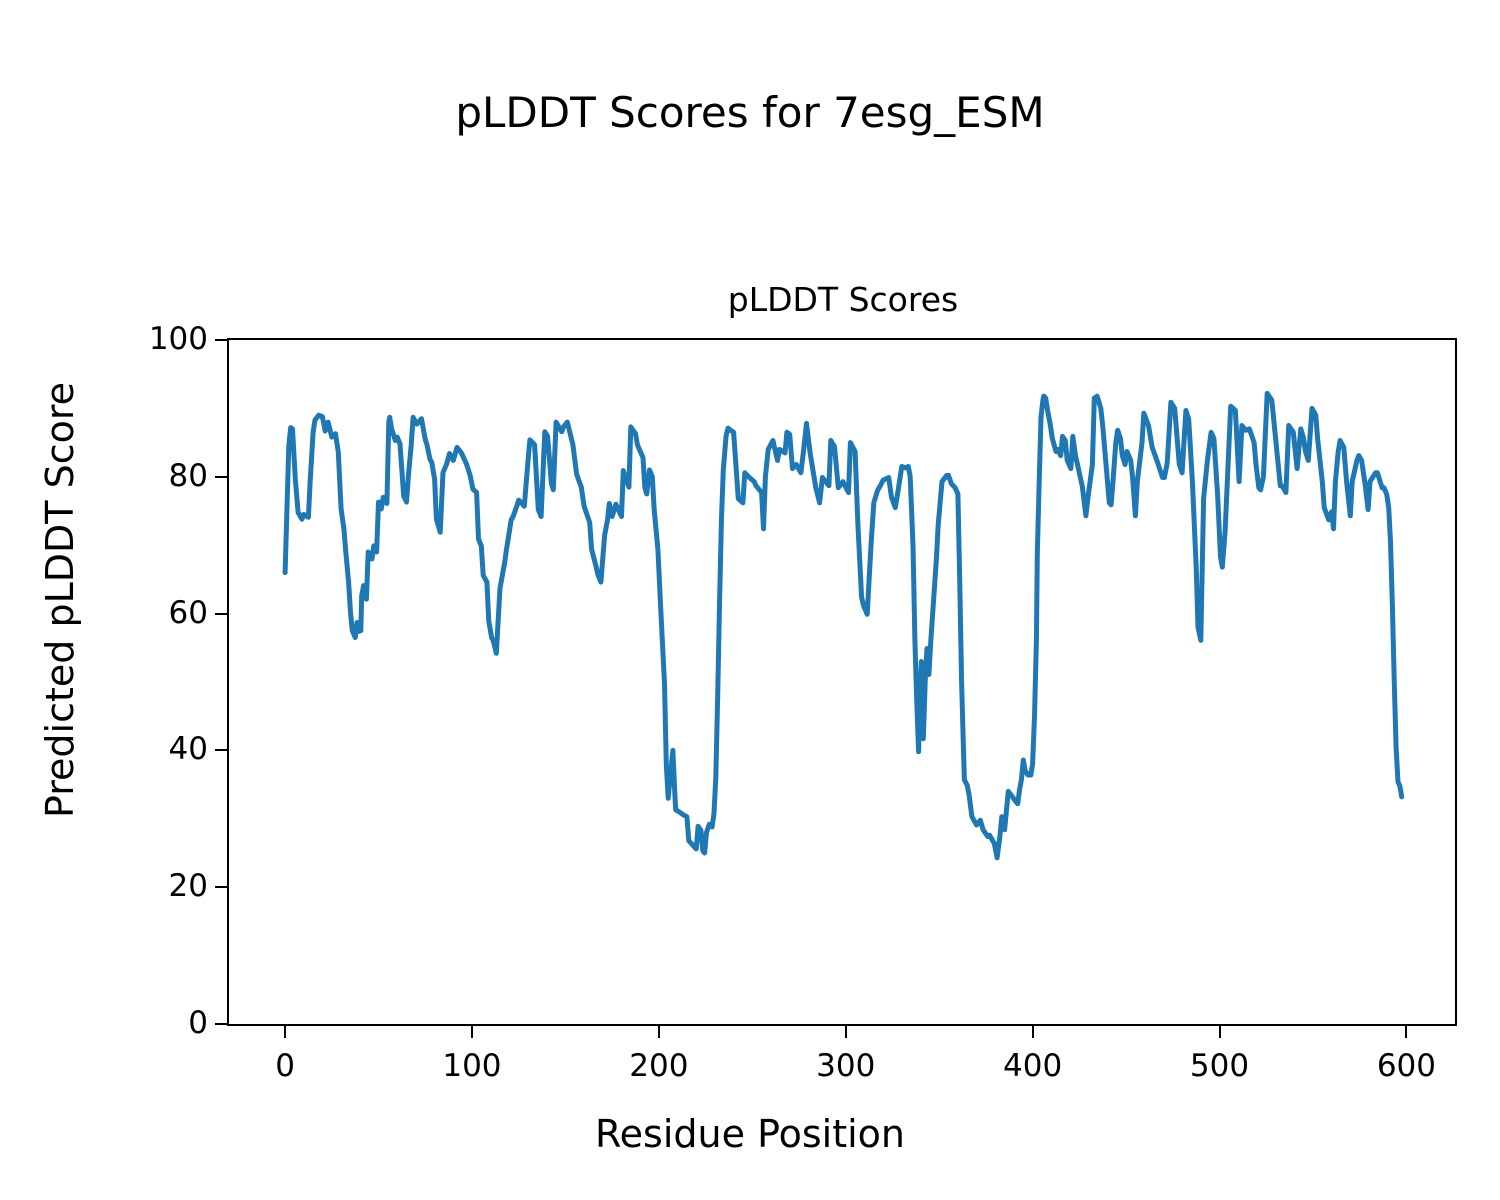 The image size is (1500, 1200). Describe the element at coordinates (846, 1066) in the screenshot. I see `x-tick-label: 300` at that location.